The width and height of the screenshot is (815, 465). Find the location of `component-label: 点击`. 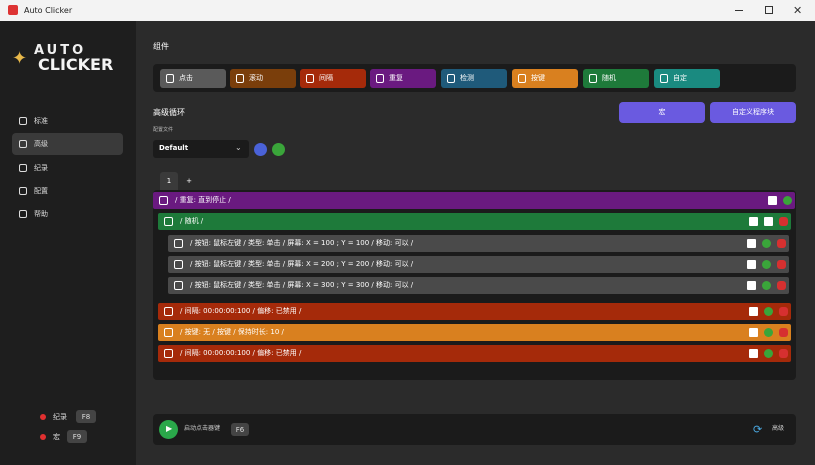

component-label: 点击 is located at coordinates (186, 78).